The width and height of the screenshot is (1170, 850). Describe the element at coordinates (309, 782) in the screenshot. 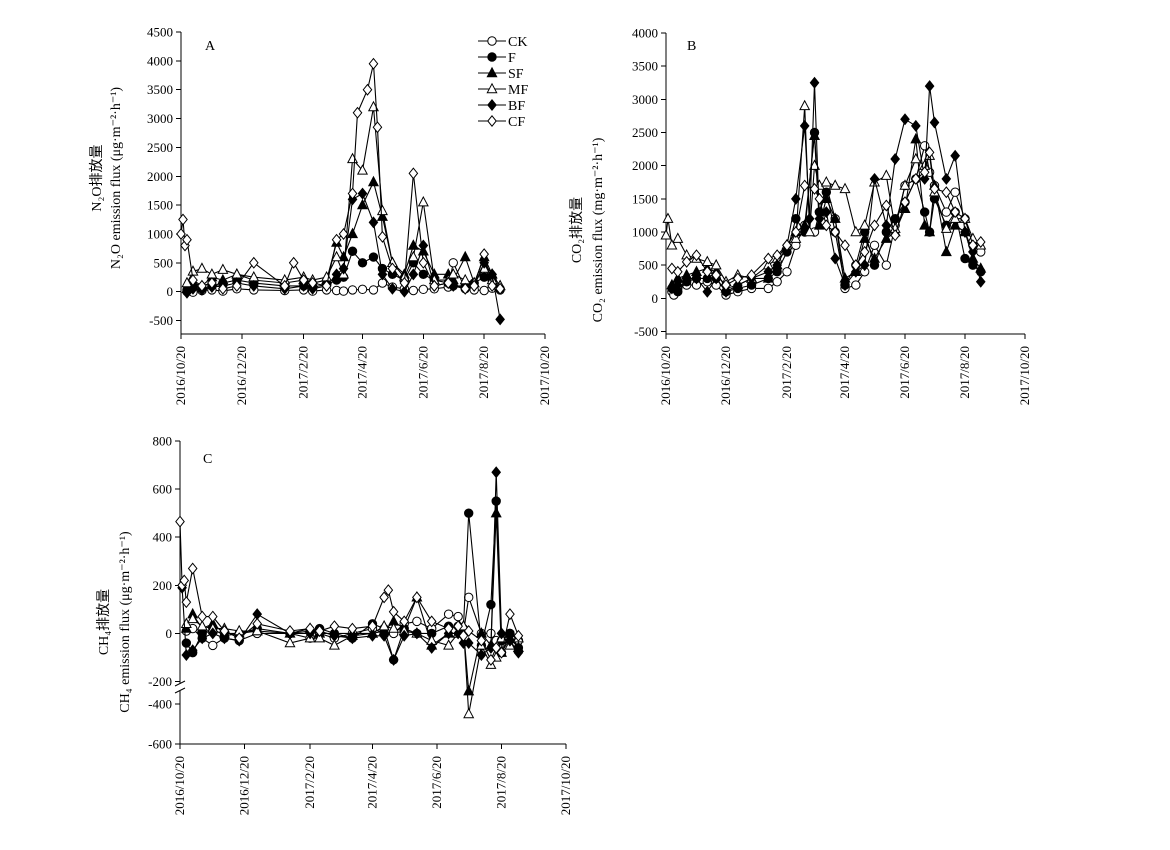

I see `x-tick-label: 2017/2/20` at that location.